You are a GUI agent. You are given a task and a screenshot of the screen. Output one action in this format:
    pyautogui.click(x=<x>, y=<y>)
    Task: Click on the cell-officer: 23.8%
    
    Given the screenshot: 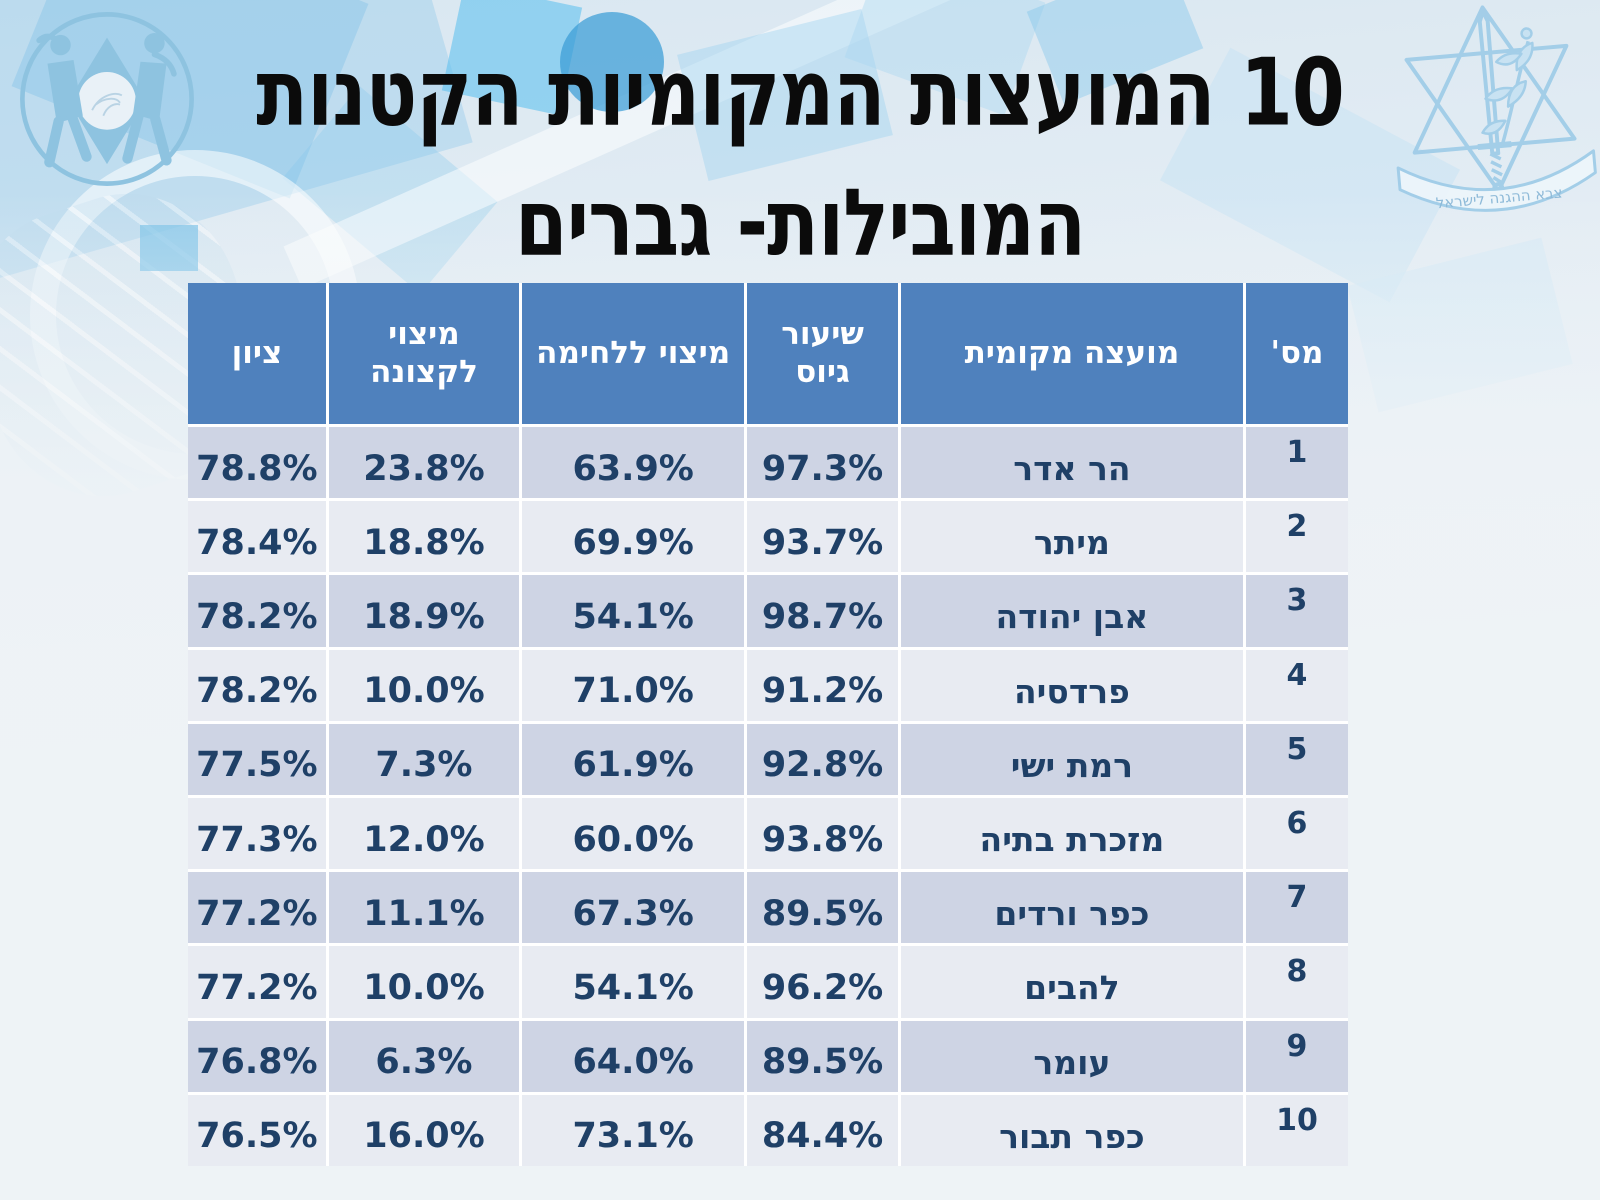 What is the action you would take?
    pyautogui.click(x=424, y=463)
    